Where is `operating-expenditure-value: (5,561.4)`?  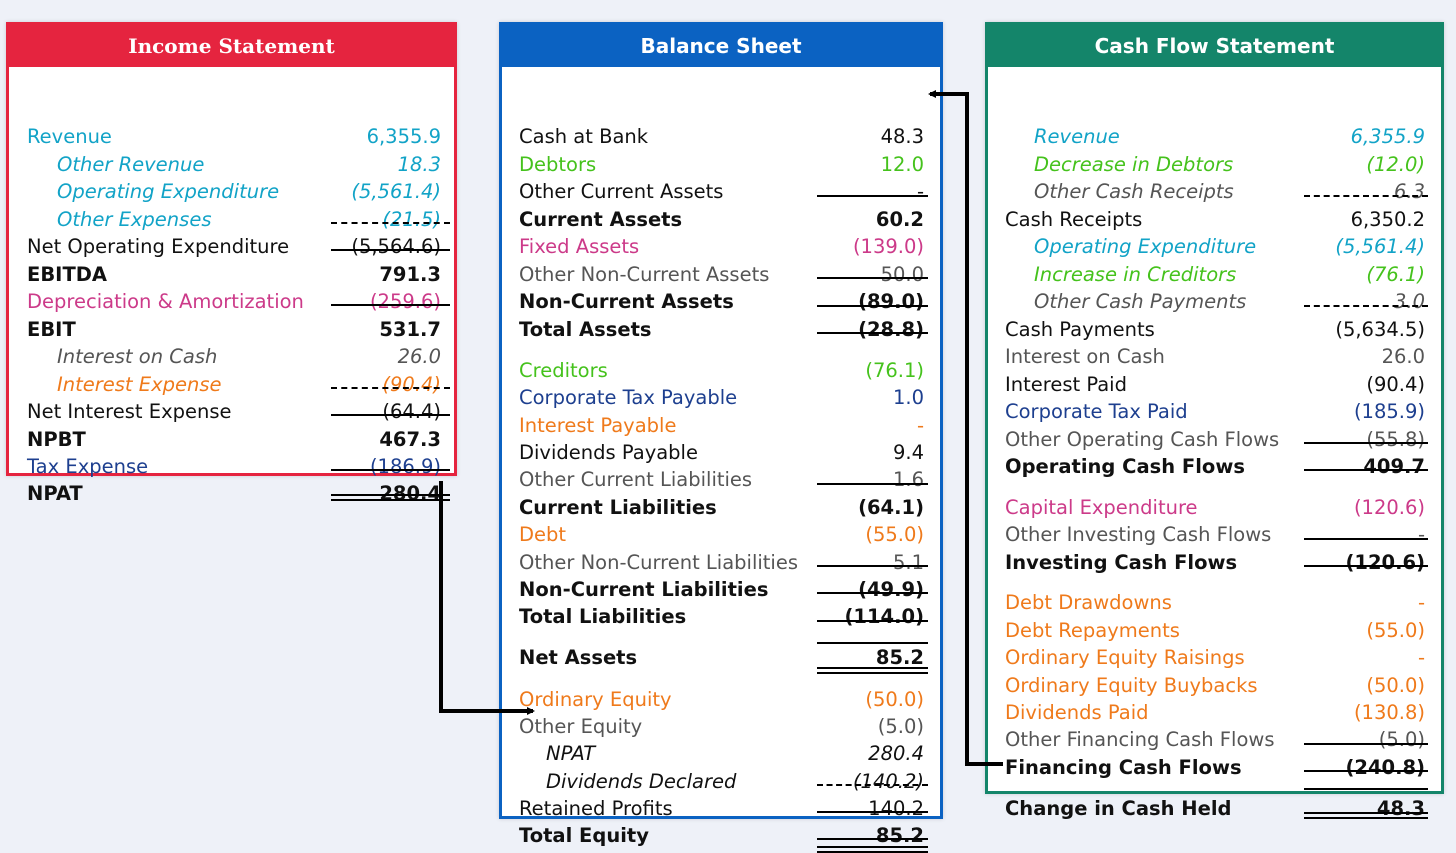 operating-expenditure-value: (5,561.4) is located at coordinates (396, 191).